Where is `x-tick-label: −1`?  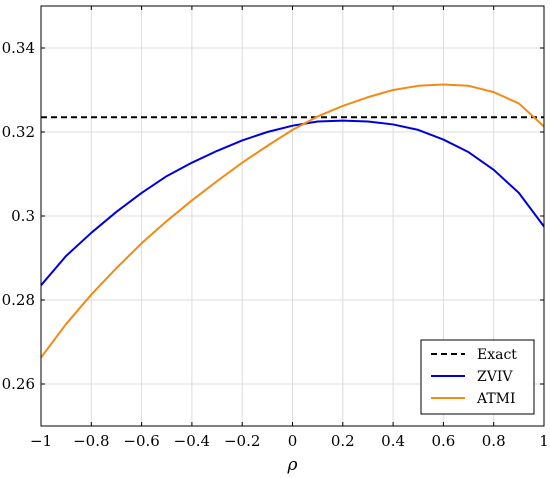
x-tick-label: −1 is located at coordinates (41, 441).